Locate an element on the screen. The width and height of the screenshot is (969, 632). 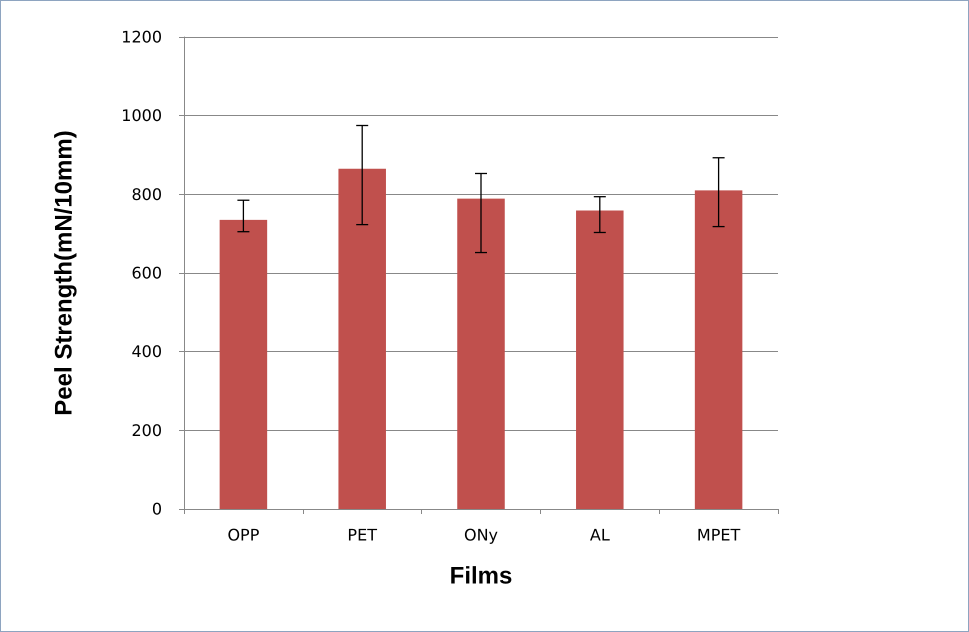
y-tick-label: 400 is located at coordinates (146, 352).